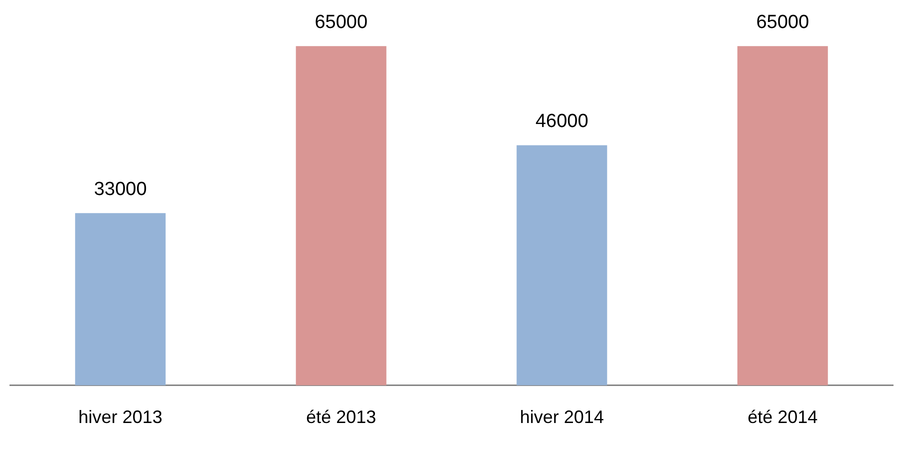 The width and height of the screenshot is (903, 449). I want to click on x-tick-label: été 2014, so click(783, 417).